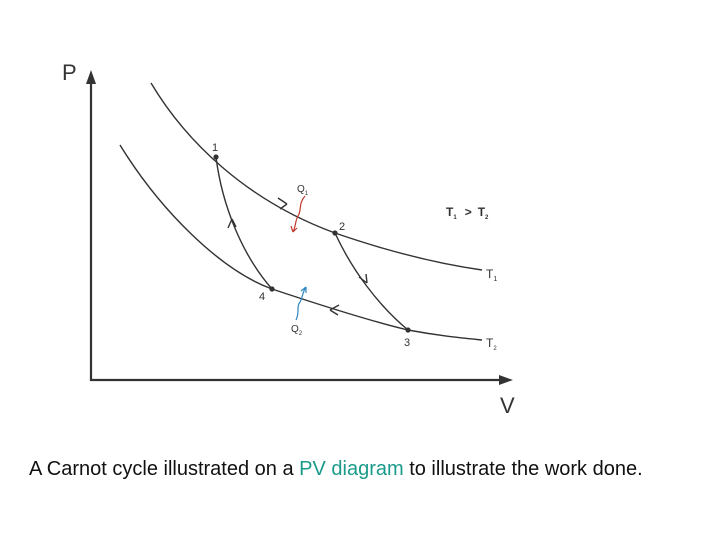  I want to click on heat-out-symbol: Q, so click(295, 329).